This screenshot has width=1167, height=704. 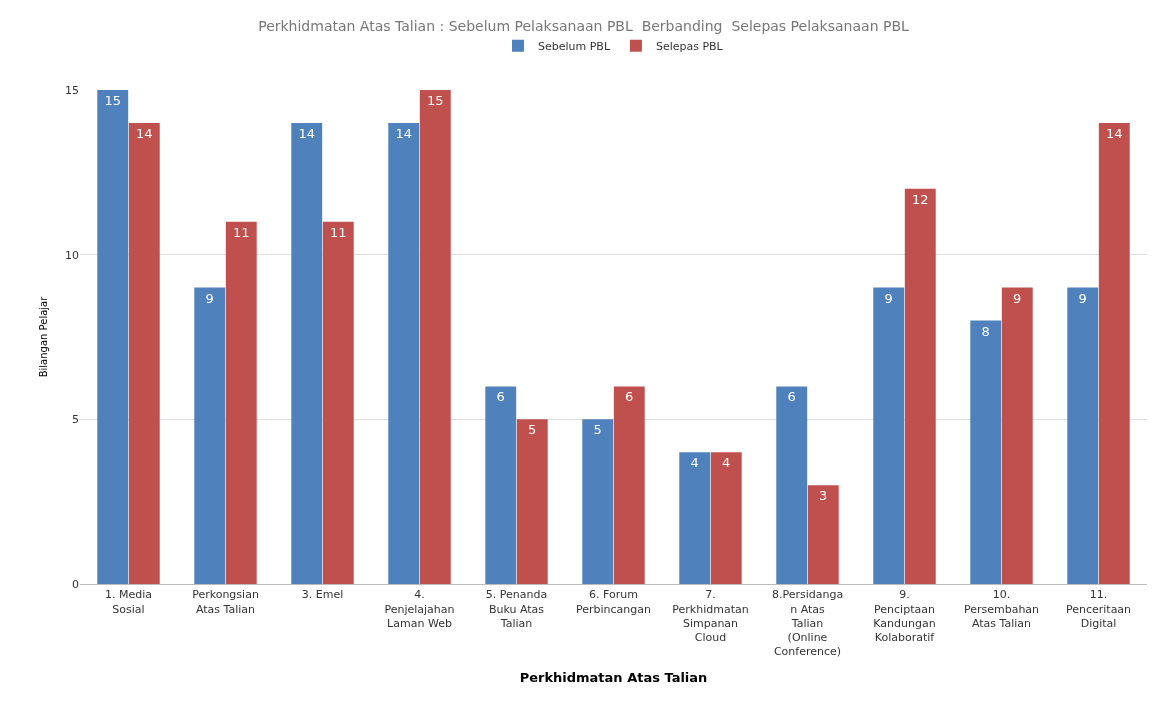 I want to click on x-tick-label: 11. Penceritaan Digital, so click(x=1098, y=609).